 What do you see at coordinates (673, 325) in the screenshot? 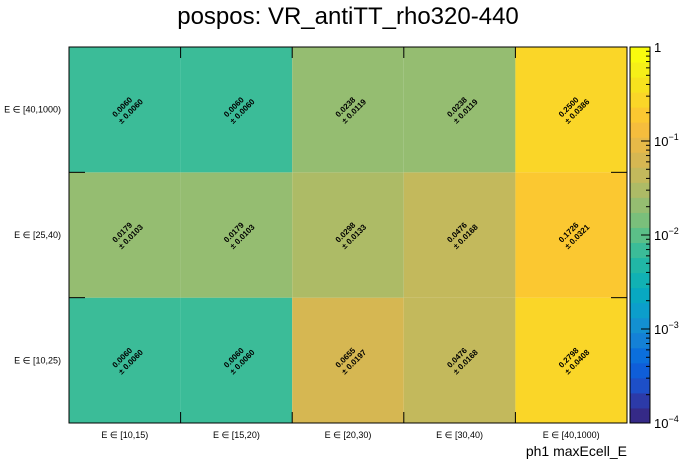
I see `colorbar-tick-exponent: −3` at bounding box center [673, 325].